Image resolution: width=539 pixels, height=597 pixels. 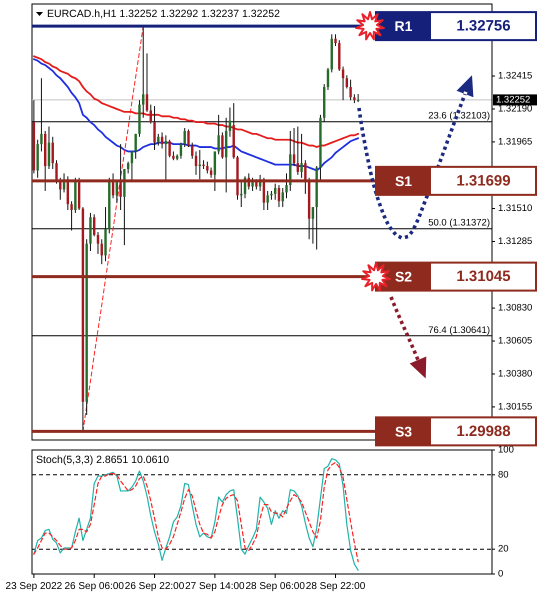 I want to click on annotation: 1.29988, so click(x=483, y=431).